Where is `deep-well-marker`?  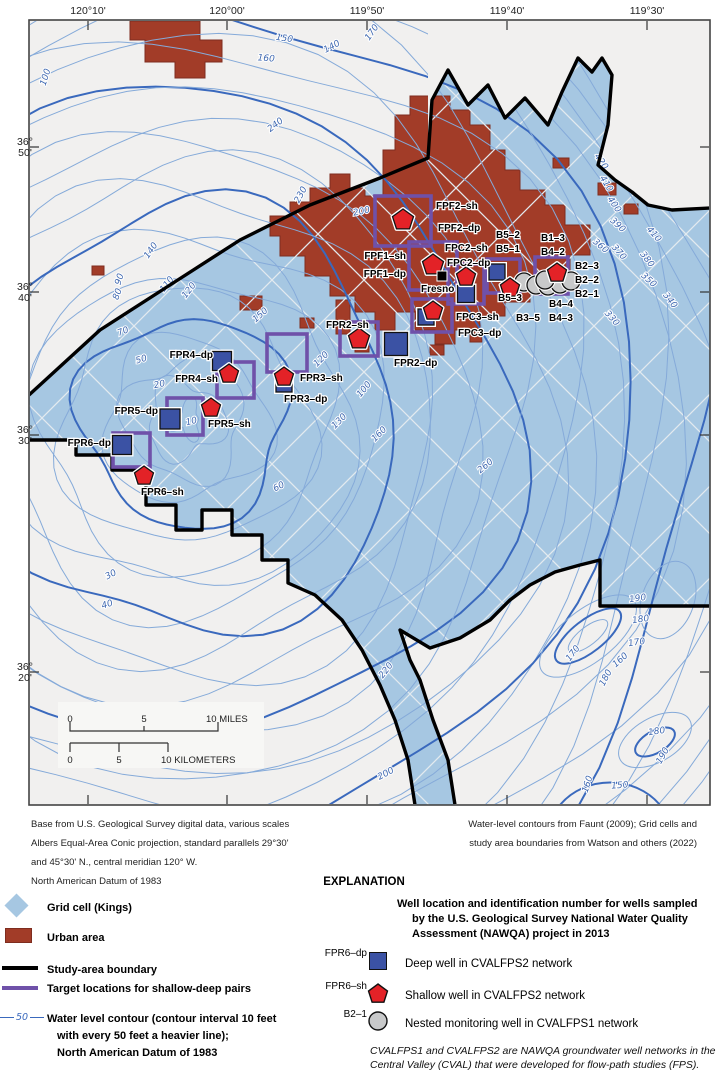 deep-well-marker is located at coordinates (466, 294).